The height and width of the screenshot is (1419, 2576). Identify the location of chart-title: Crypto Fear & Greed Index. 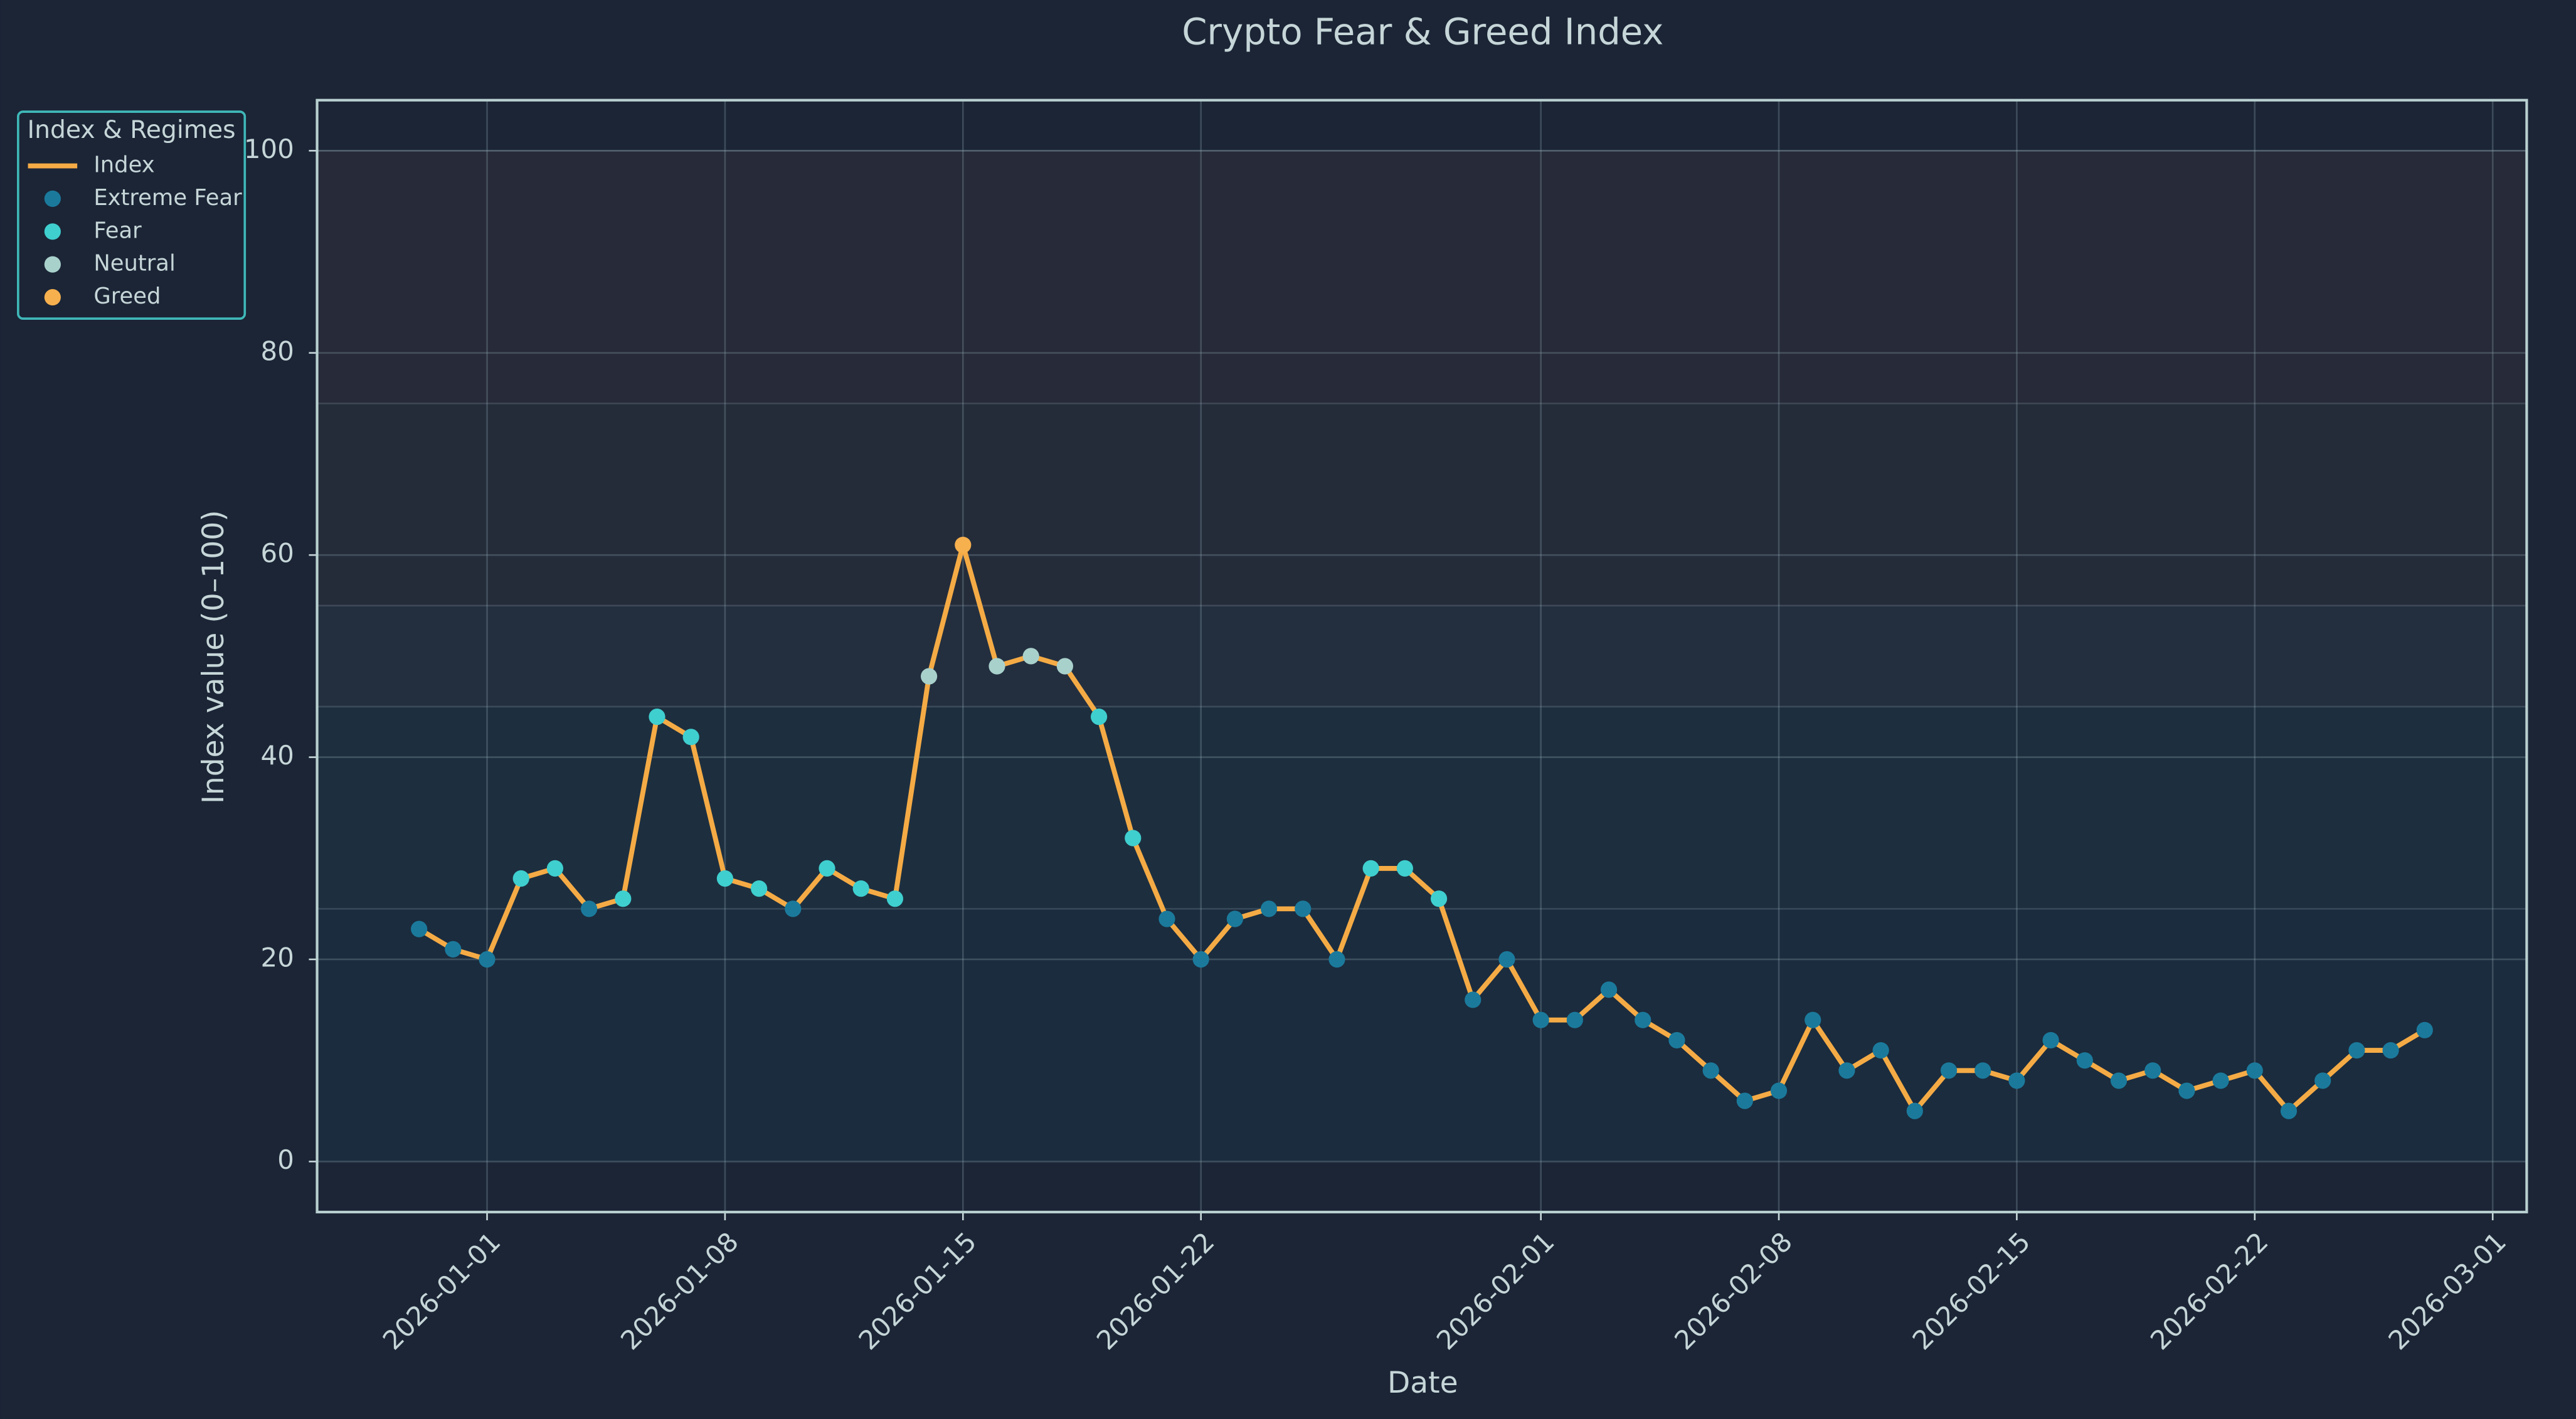
(1422, 32).